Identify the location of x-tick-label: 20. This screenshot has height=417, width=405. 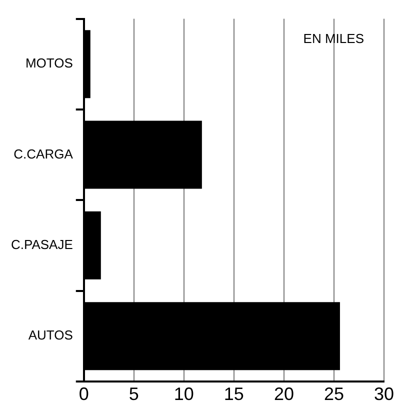
(284, 394).